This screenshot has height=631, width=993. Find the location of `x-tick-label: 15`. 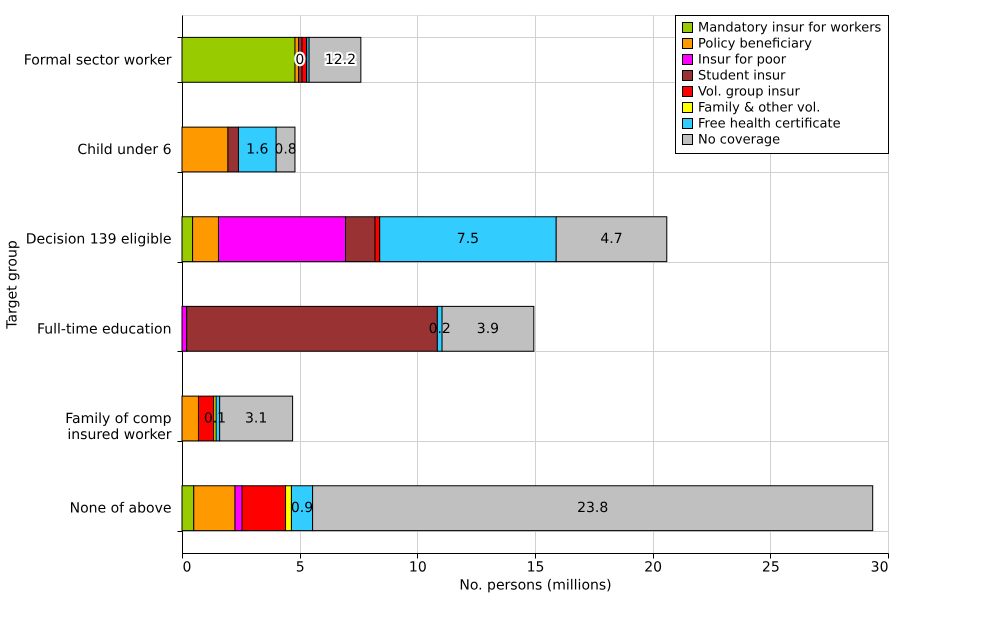

x-tick-label: 15 is located at coordinates (535, 568).